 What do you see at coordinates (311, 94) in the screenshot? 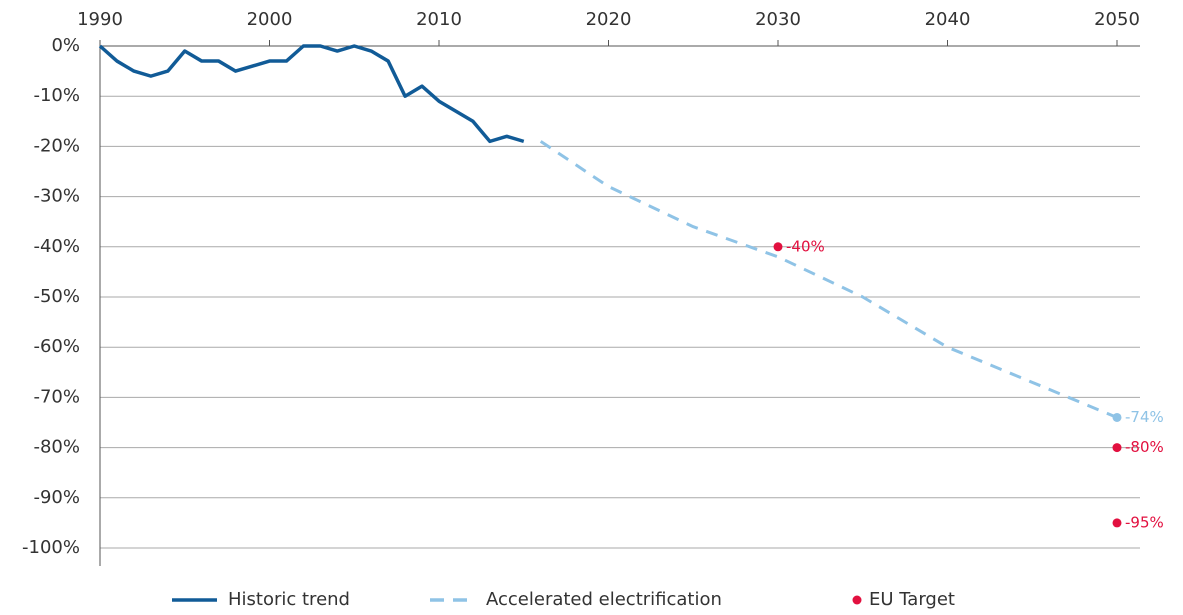
I see `series-line` at bounding box center [311, 94].